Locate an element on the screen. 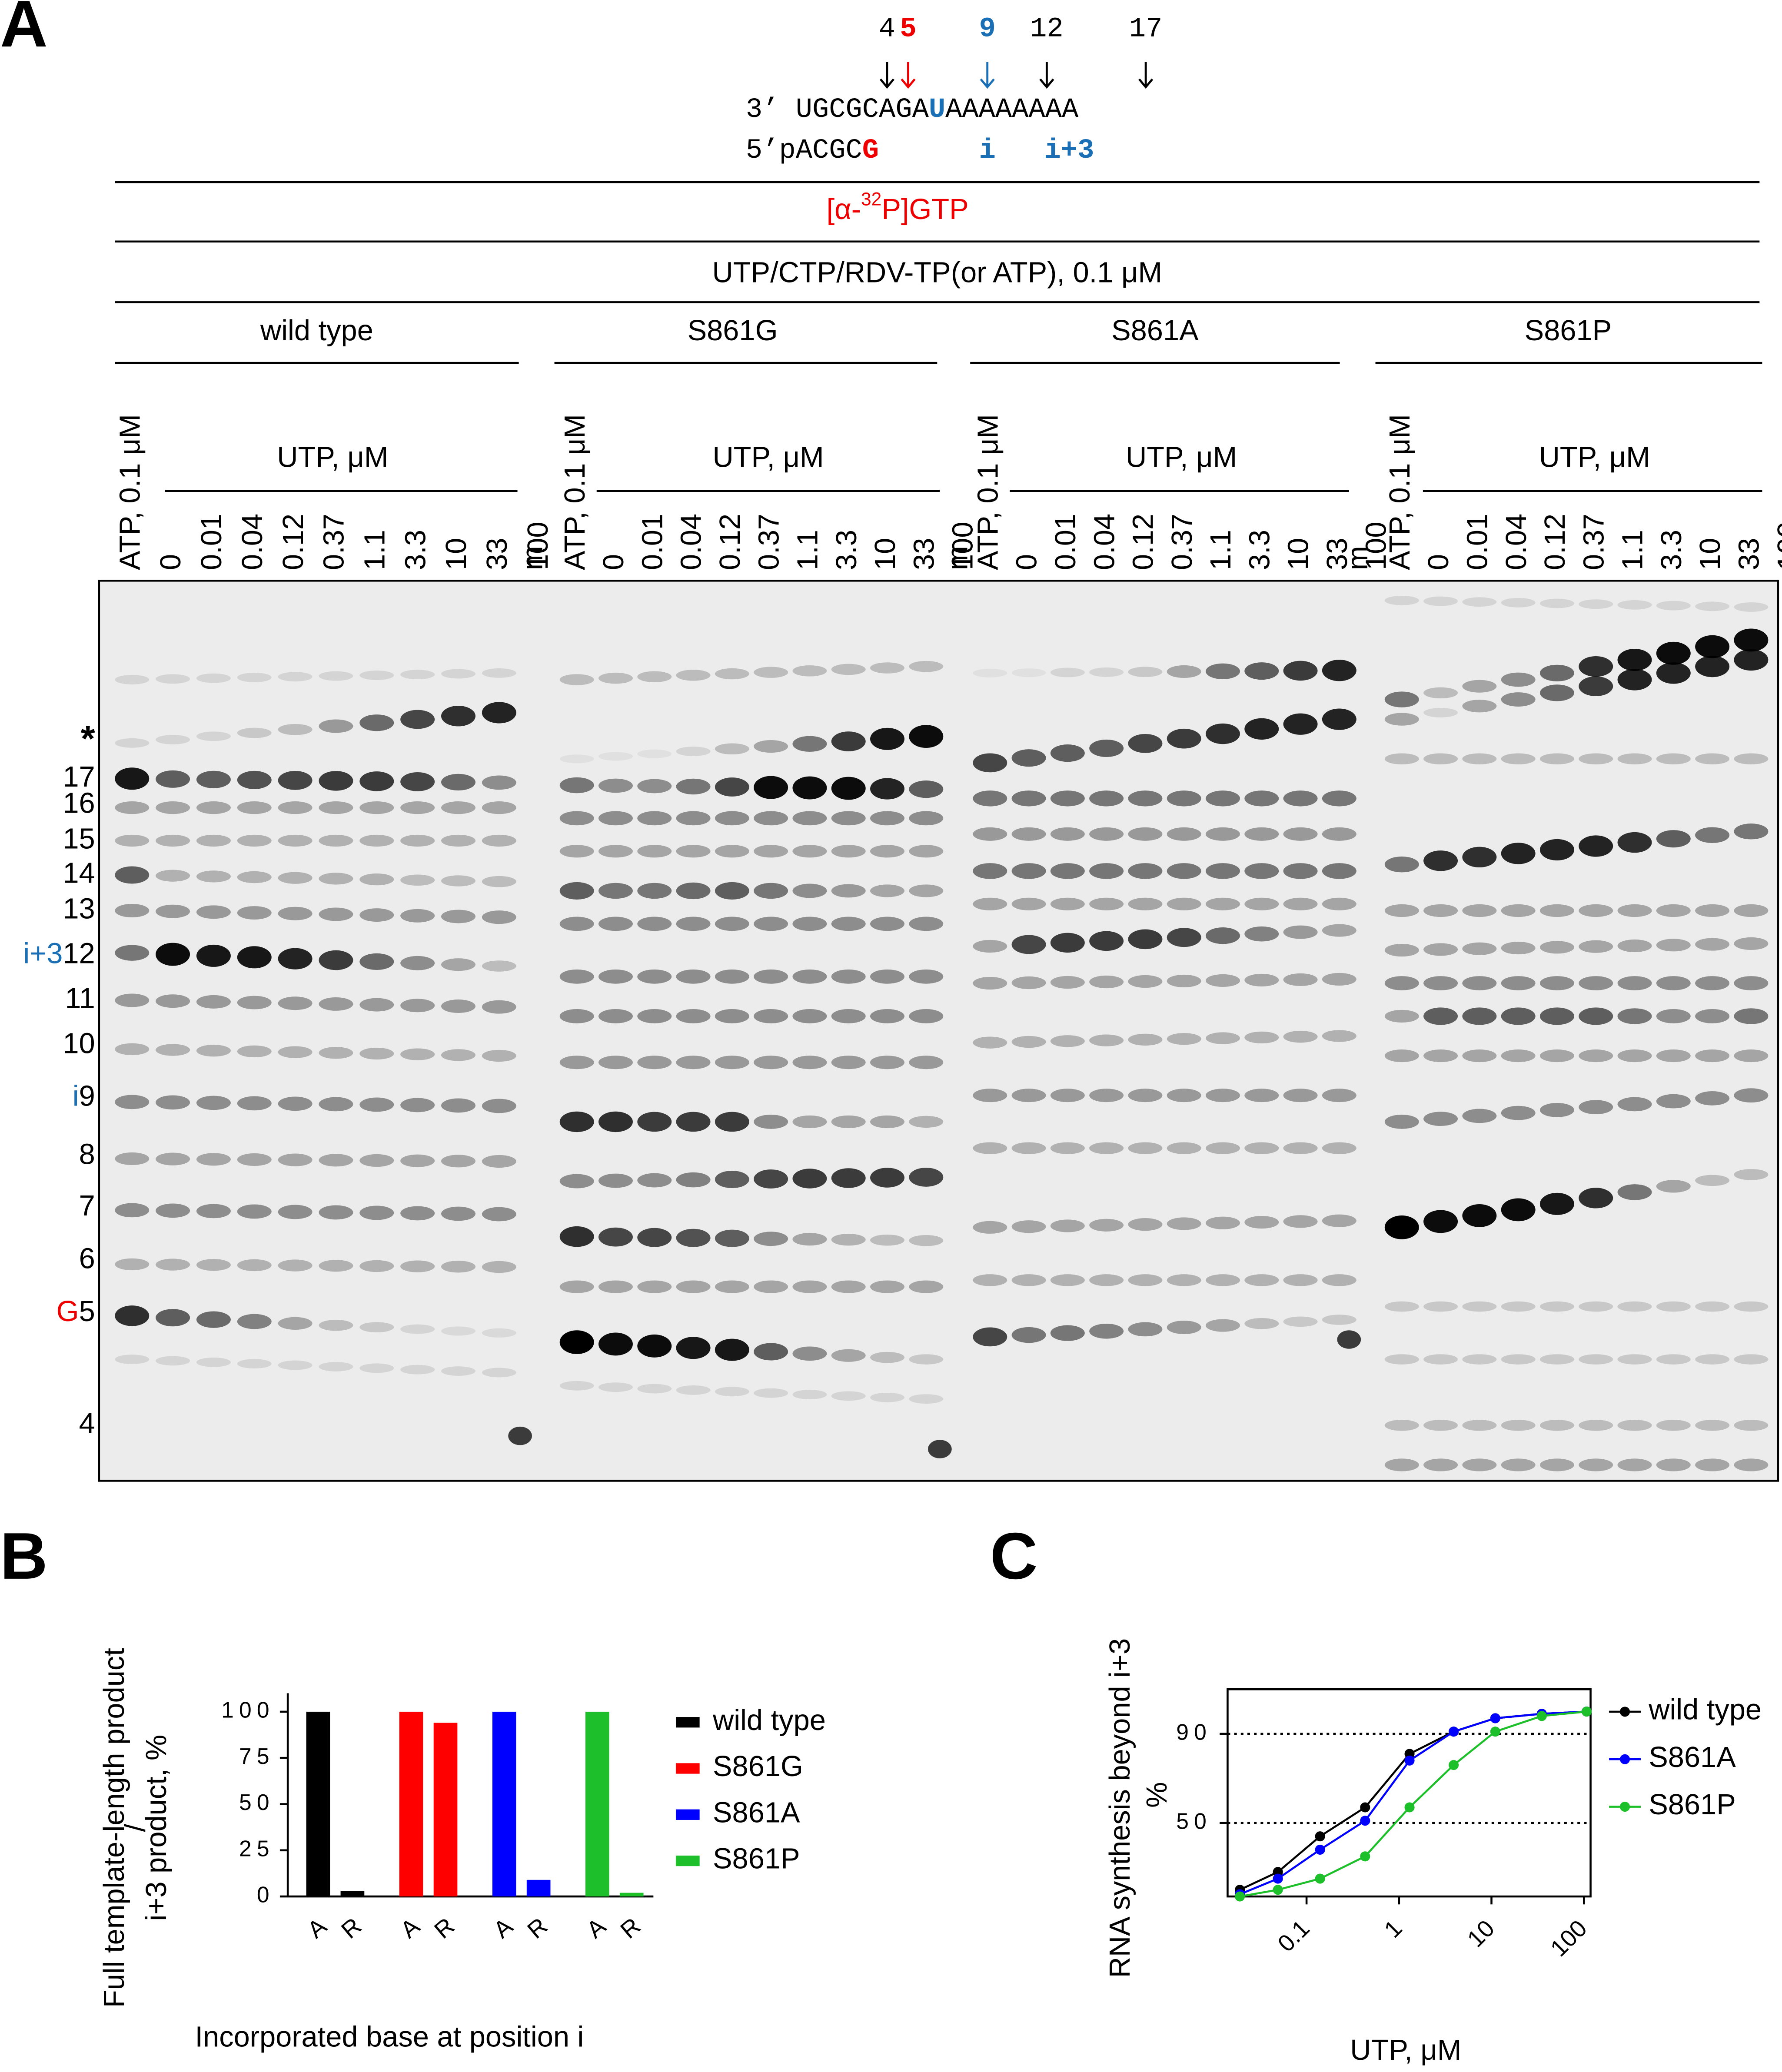 This screenshot has width=1782, height=2072. primer-part: G is located at coordinates (870, 150).